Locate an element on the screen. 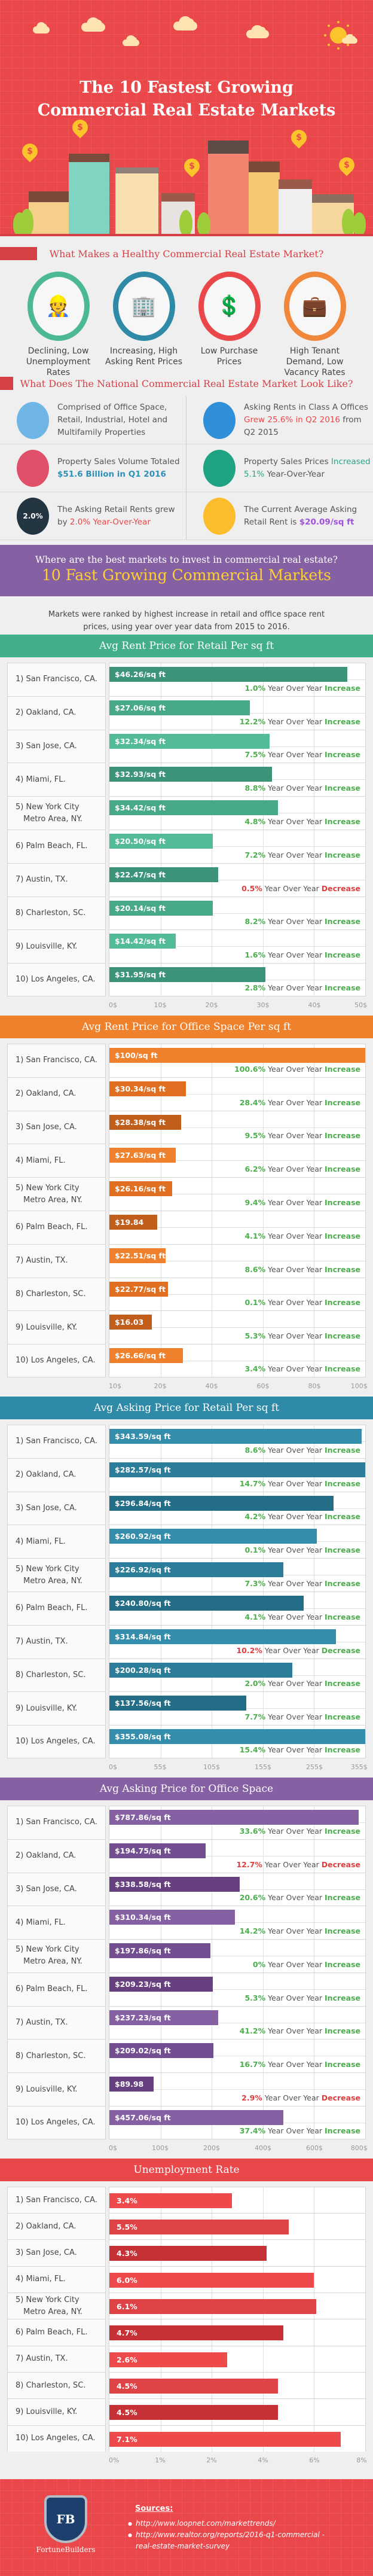 Image resolution: width=373 pixels, height=2576 pixels. x-tick: 400$ is located at coordinates (263, 2148).